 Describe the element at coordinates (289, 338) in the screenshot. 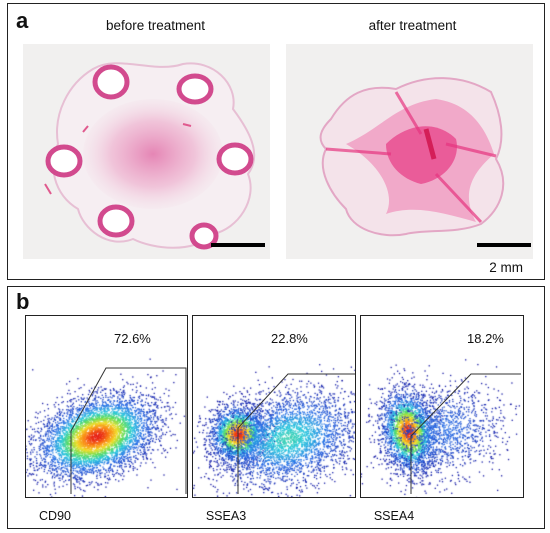

I see `gate-percentage: 22.8%` at that location.